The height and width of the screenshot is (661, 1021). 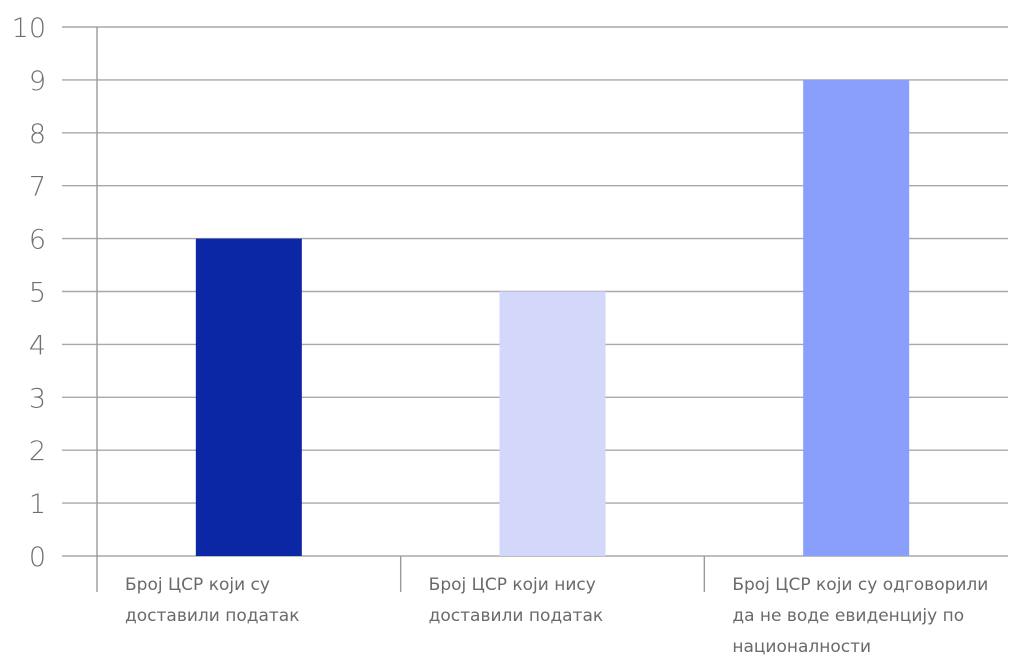 I want to click on y-tick-label: 8, so click(x=37, y=134).